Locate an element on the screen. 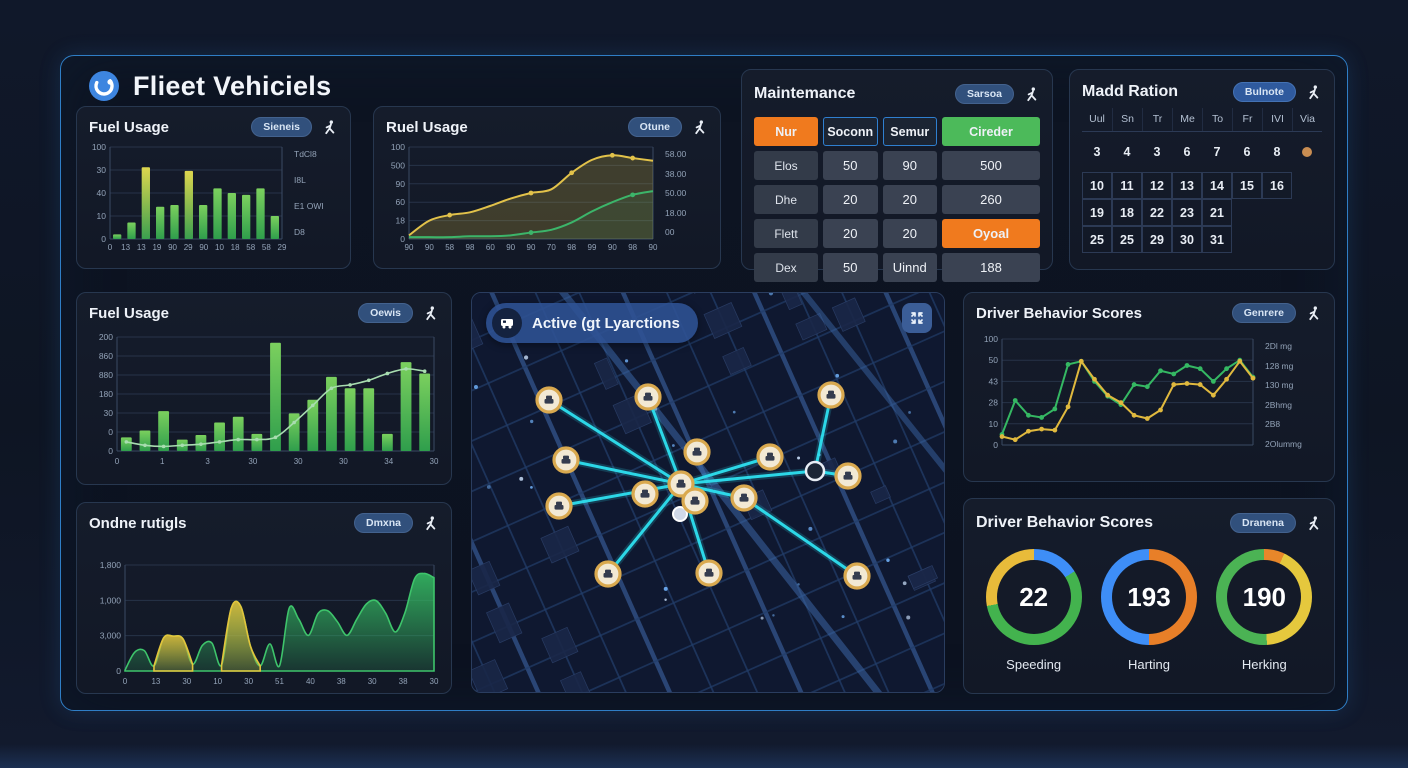  calendar-day: 21 is located at coordinates (1217, 212).